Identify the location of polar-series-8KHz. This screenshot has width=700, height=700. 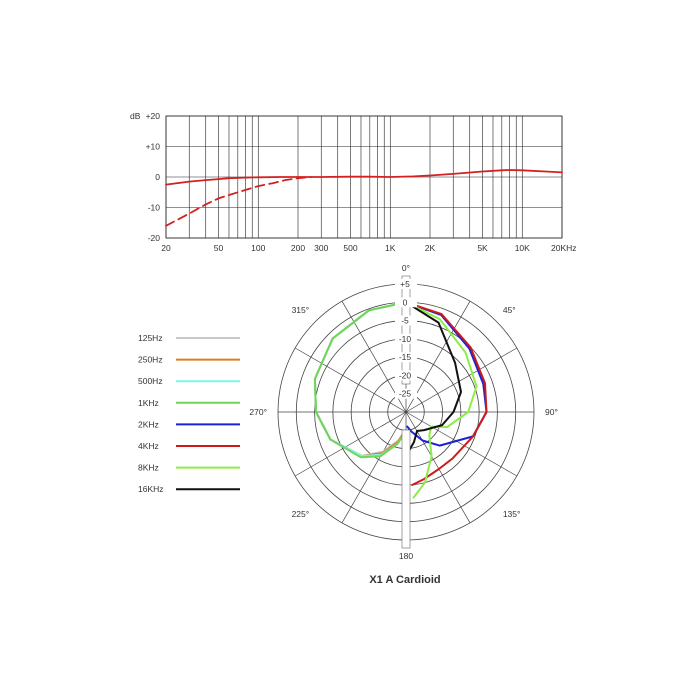
(441, 400).